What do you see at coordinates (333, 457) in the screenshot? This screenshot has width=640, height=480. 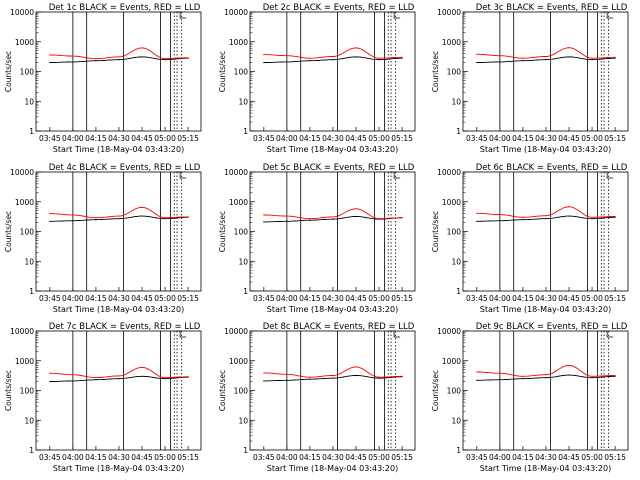 I see `x-tick-label: 04:30` at bounding box center [333, 457].